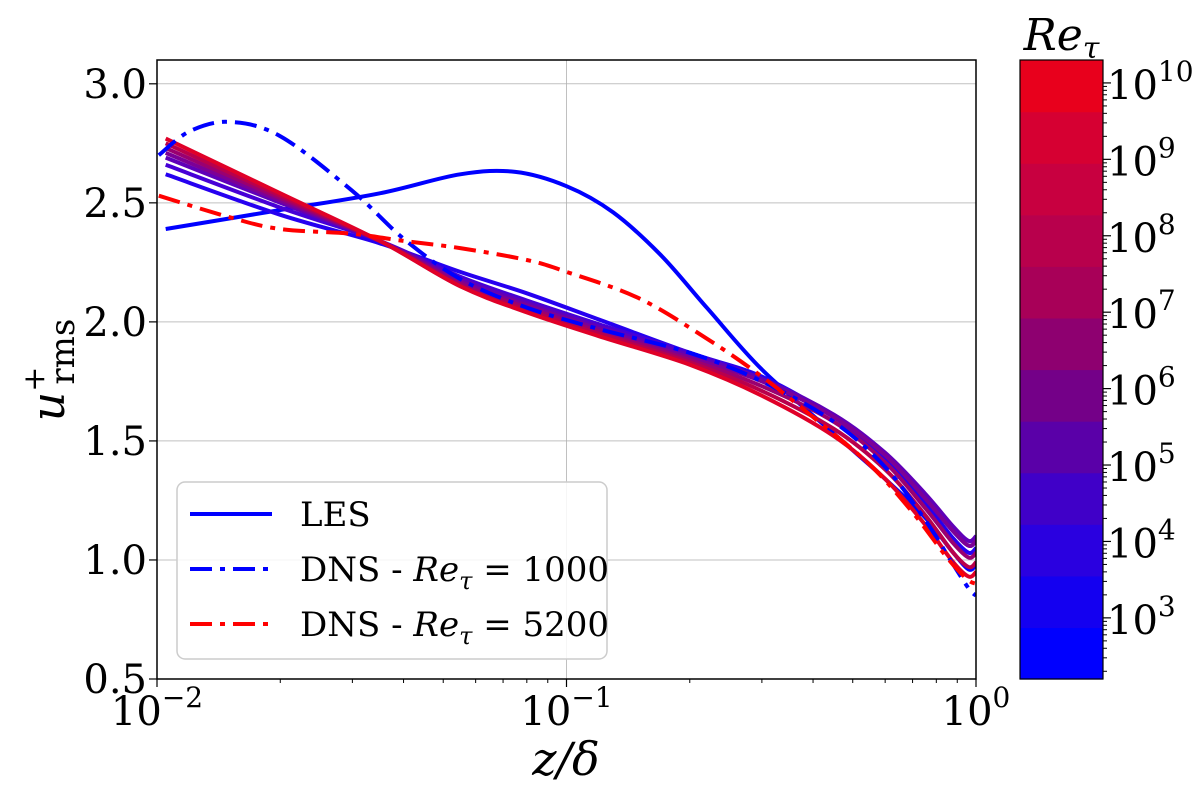  What do you see at coordinates (454, 627) in the screenshot?
I see `legend-label: DNS - Reτ = 5200` at bounding box center [454, 627].